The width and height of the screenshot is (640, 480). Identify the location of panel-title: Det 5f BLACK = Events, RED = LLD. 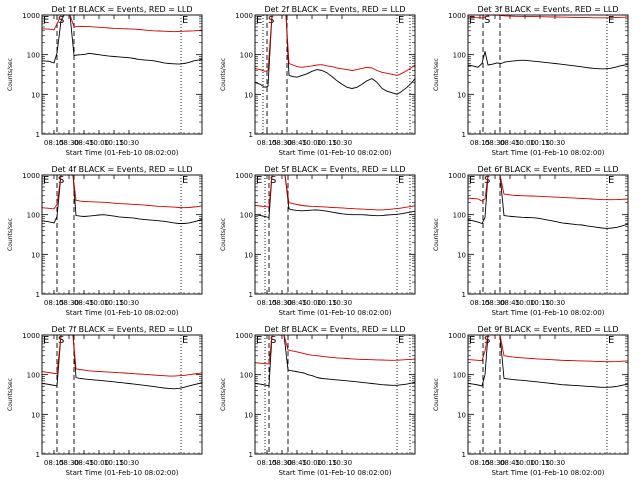
(334, 169).